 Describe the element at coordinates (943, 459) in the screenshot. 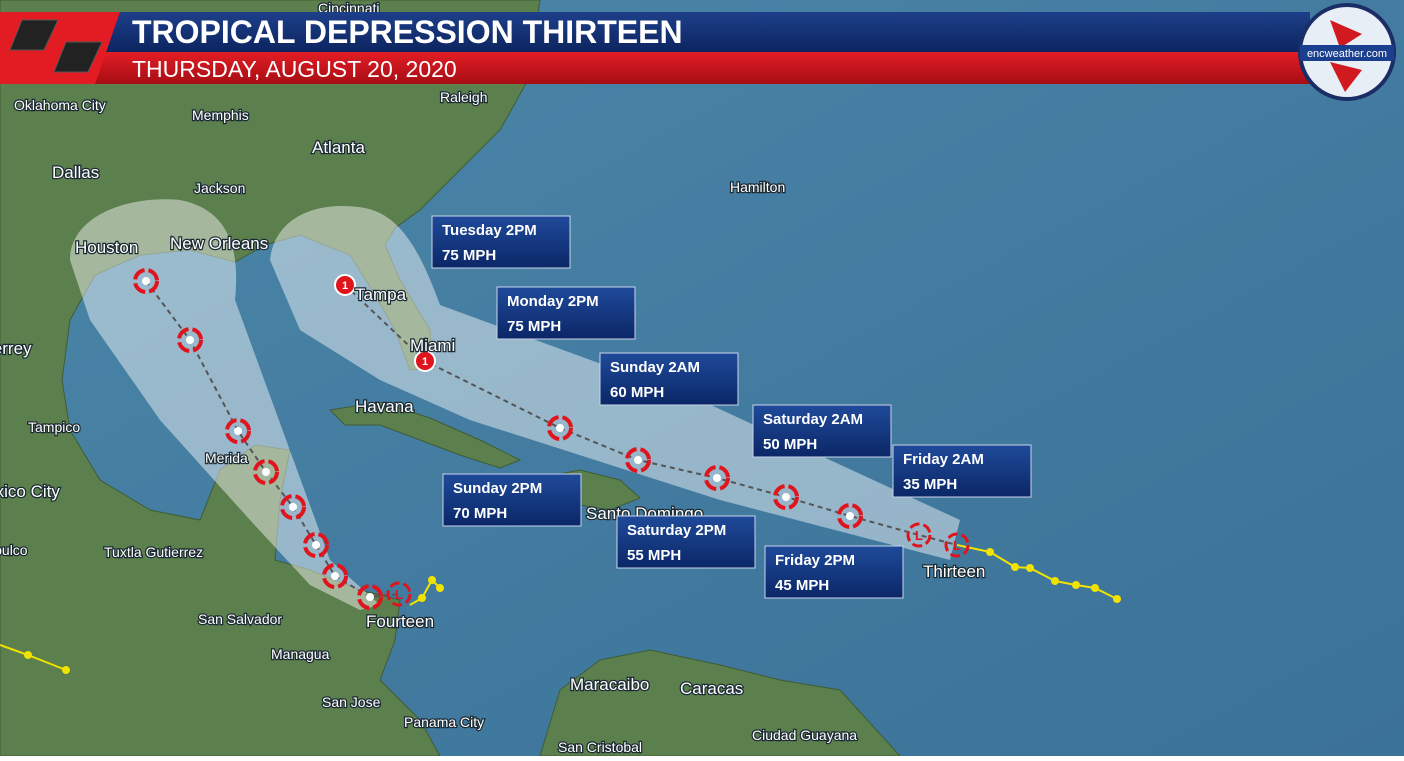

I see `forecast-time: Friday 2AM` at that location.